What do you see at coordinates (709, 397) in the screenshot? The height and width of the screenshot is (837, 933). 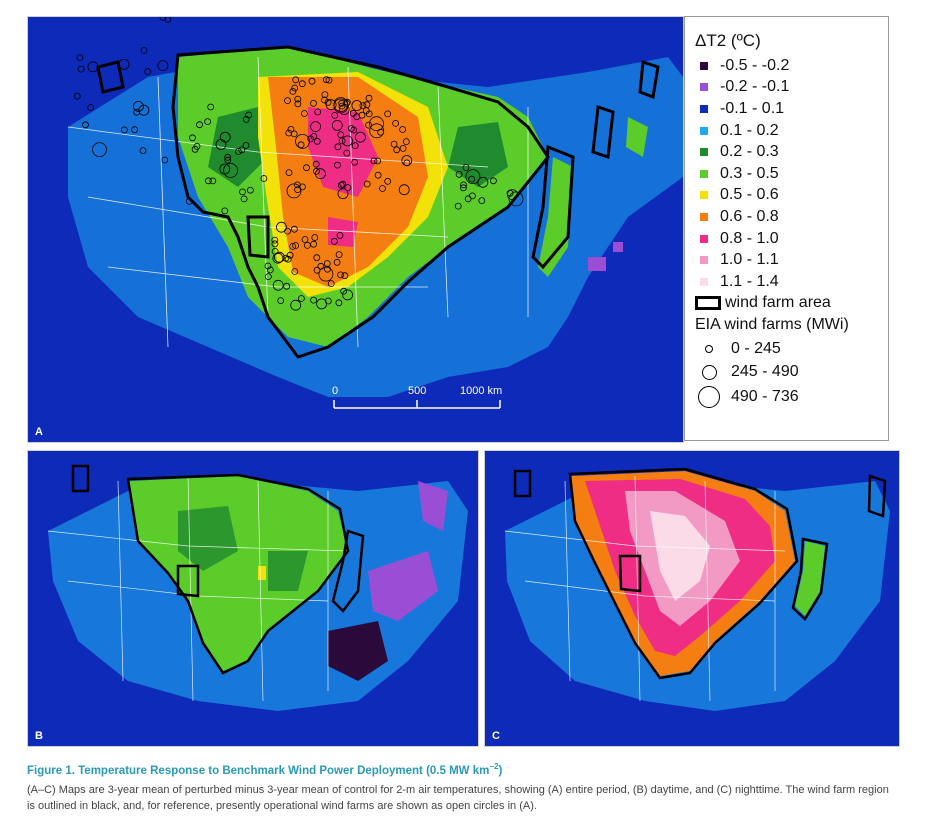 I see `circle-large-icon` at bounding box center [709, 397].